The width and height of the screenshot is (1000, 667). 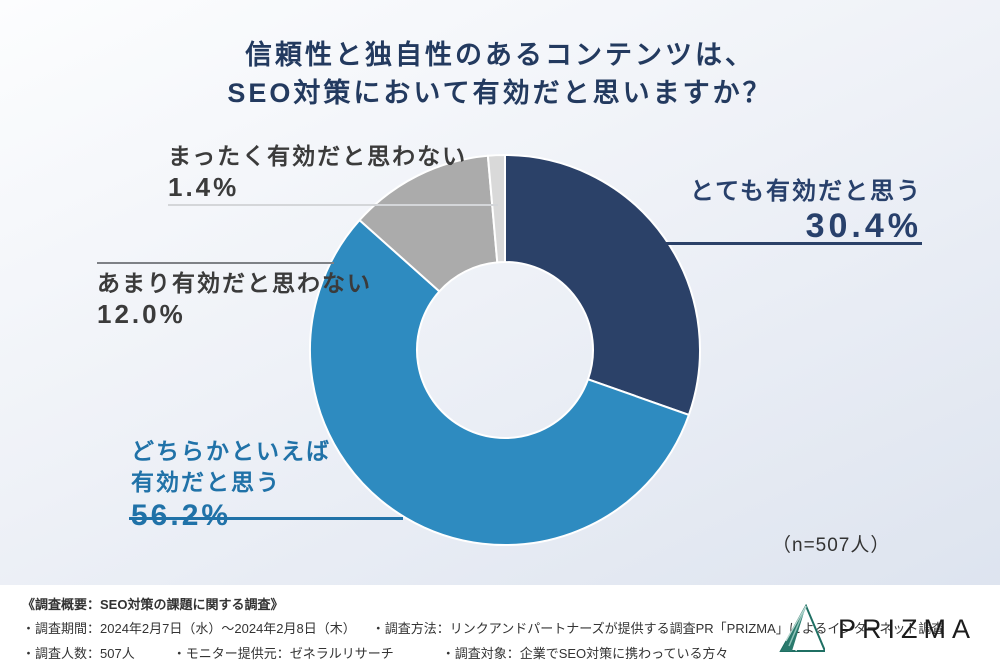 What do you see at coordinates (204, 187) in the screenshot?
I see `callout-mattaku-percent: 1.4%` at bounding box center [204, 187].